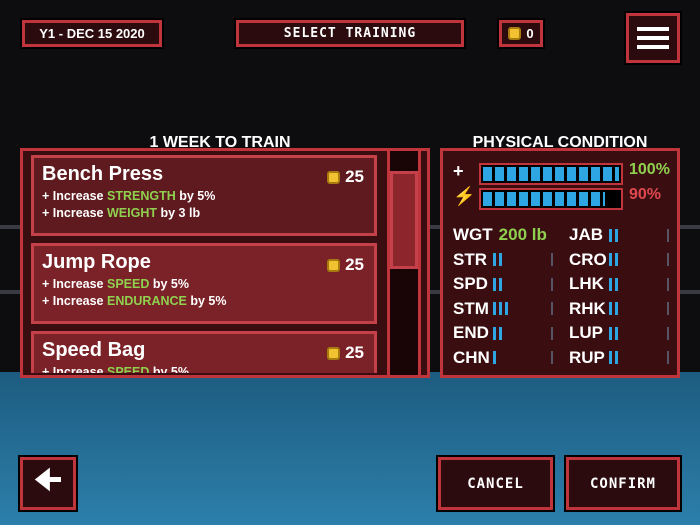  I want to click on stat-row: STR, so click(503, 260).